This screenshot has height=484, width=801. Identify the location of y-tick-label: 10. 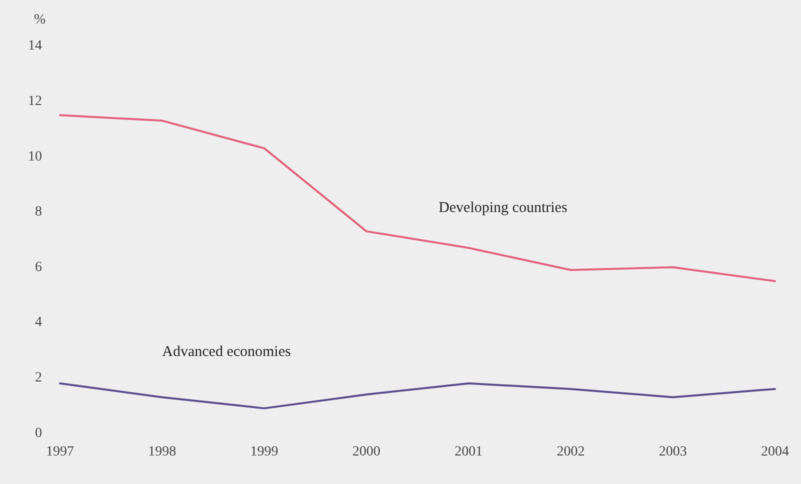
(35, 156).